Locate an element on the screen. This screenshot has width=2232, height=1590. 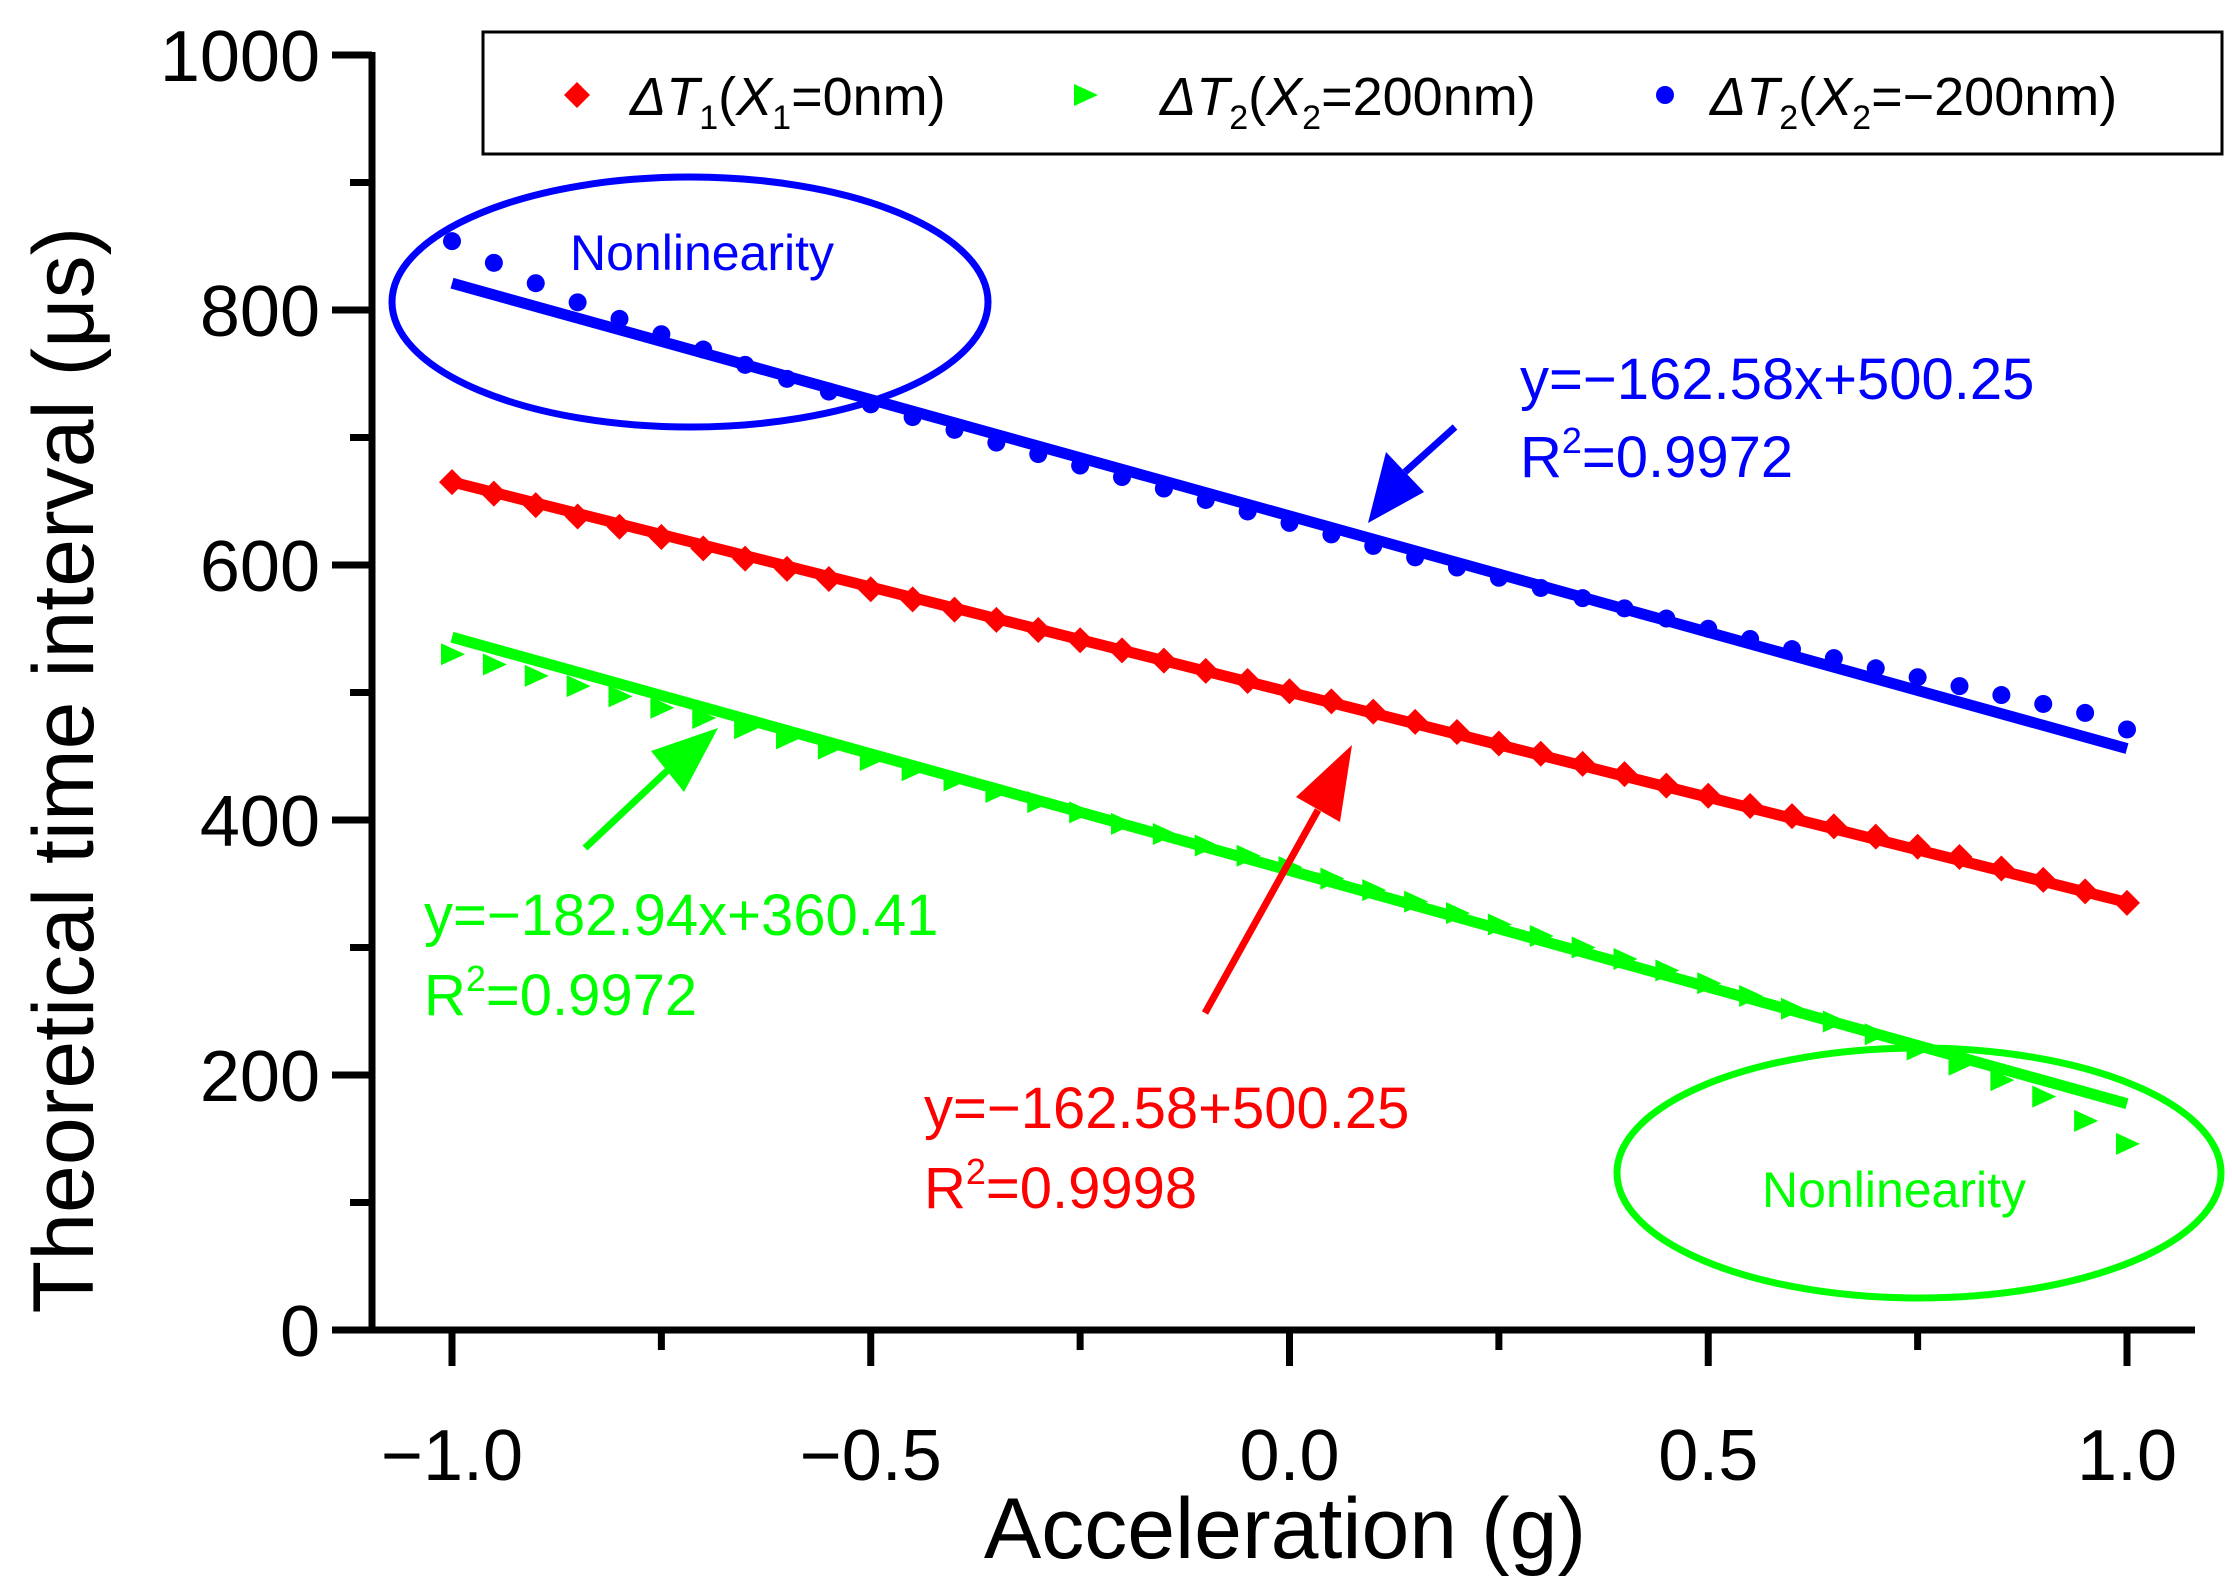
red-r2-line: R2=0.9998 is located at coordinates (1060, 1186).